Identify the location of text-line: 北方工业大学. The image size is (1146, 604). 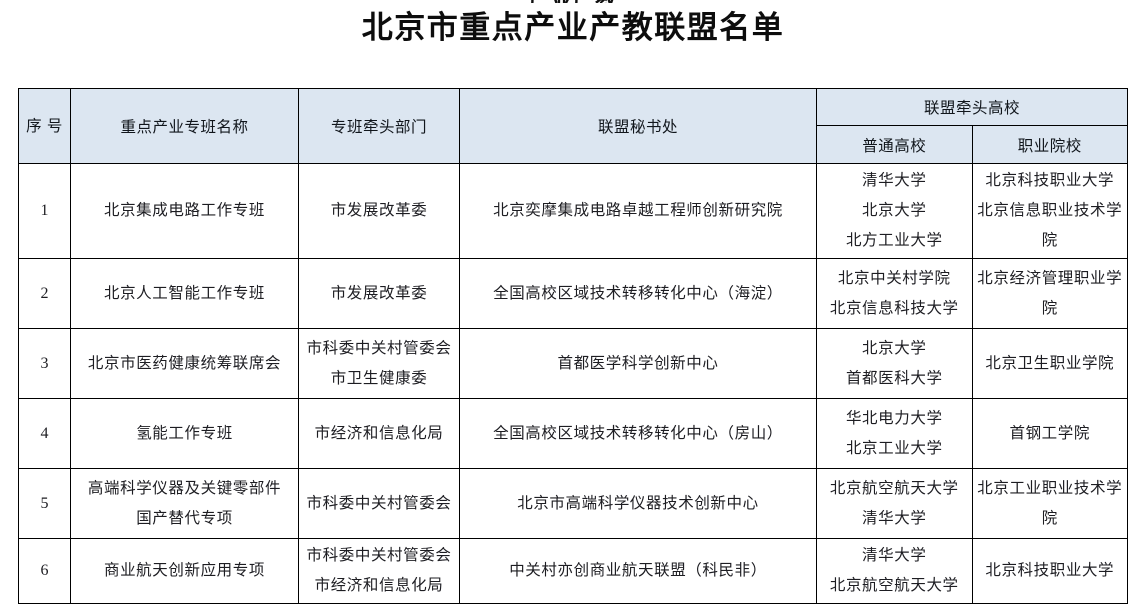
(894, 240).